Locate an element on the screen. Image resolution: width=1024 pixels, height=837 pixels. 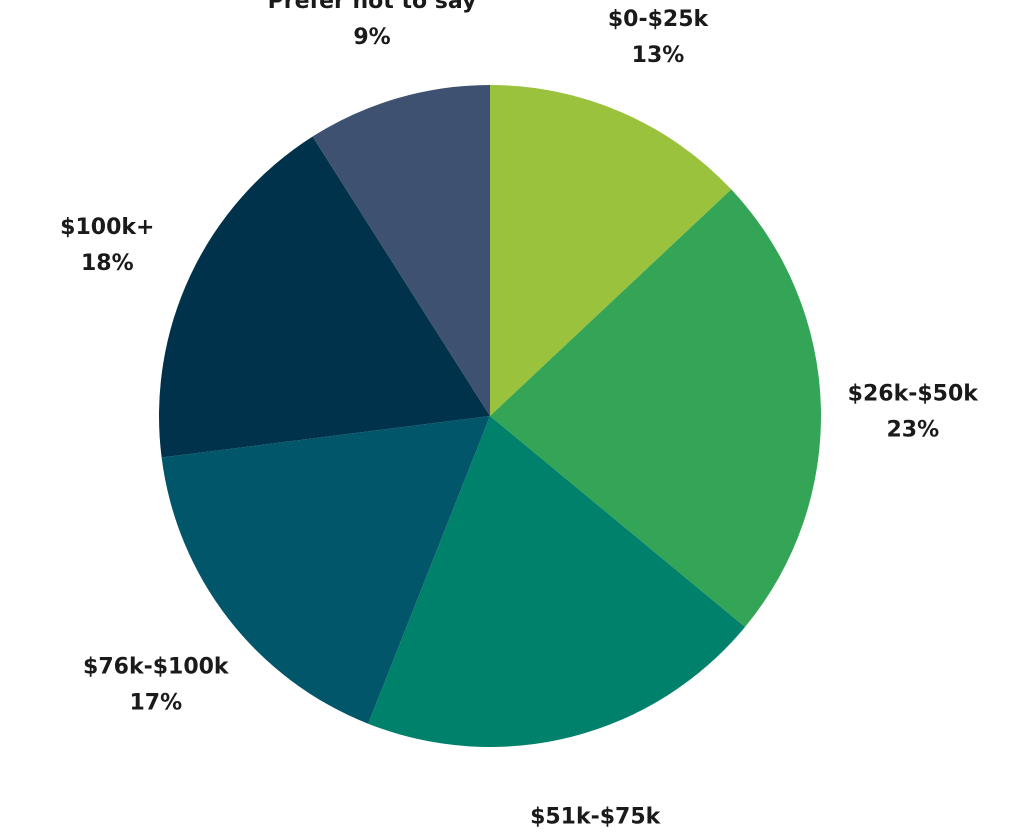
pie-slice-100k is located at coordinates (324, 297).